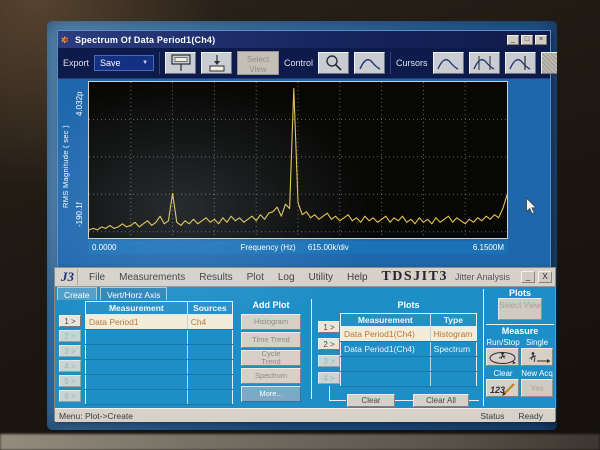 The image size is (600, 450). What do you see at coordinates (65, 167) in the screenshot?
I see `y-axis-title: RMS Magnitude ( sec )` at bounding box center [65, 167].